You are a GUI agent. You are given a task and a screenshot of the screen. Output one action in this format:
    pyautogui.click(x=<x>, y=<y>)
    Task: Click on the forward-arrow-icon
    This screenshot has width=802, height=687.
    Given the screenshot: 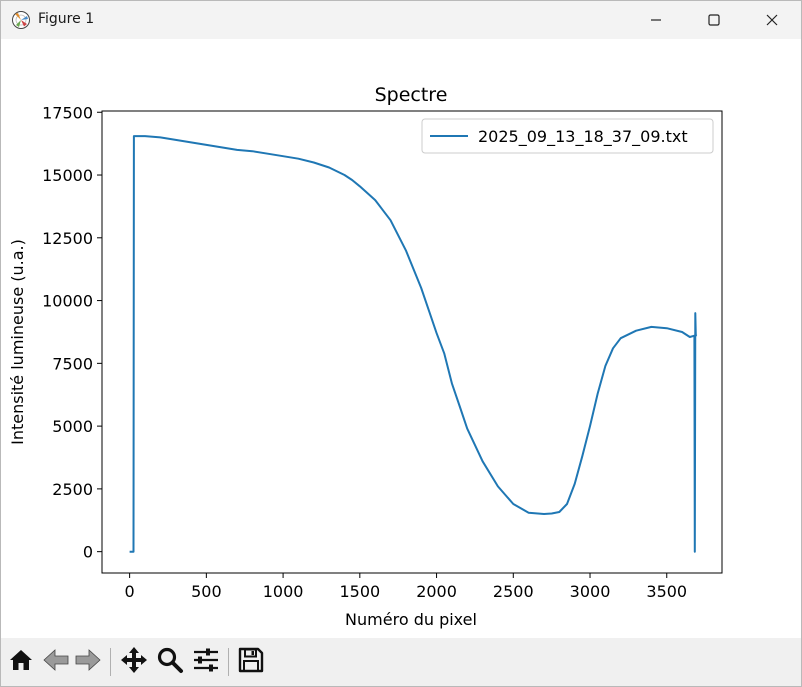 What is the action you would take?
    pyautogui.click(x=88, y=662)
    